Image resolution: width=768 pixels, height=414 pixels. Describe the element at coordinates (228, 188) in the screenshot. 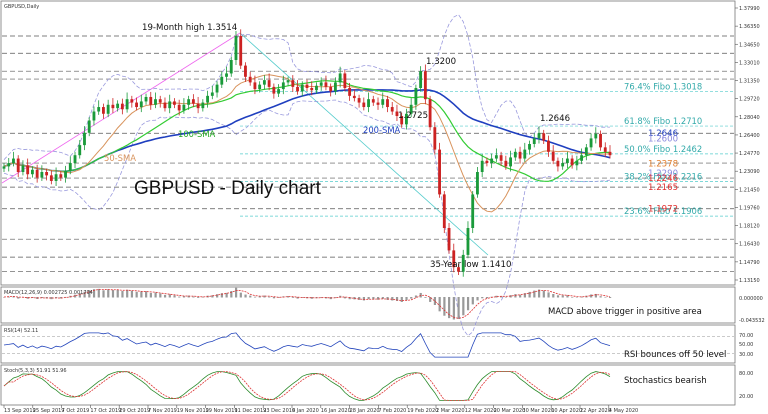

I see `chart-title: GBPUSD - Daily chart` at that location.